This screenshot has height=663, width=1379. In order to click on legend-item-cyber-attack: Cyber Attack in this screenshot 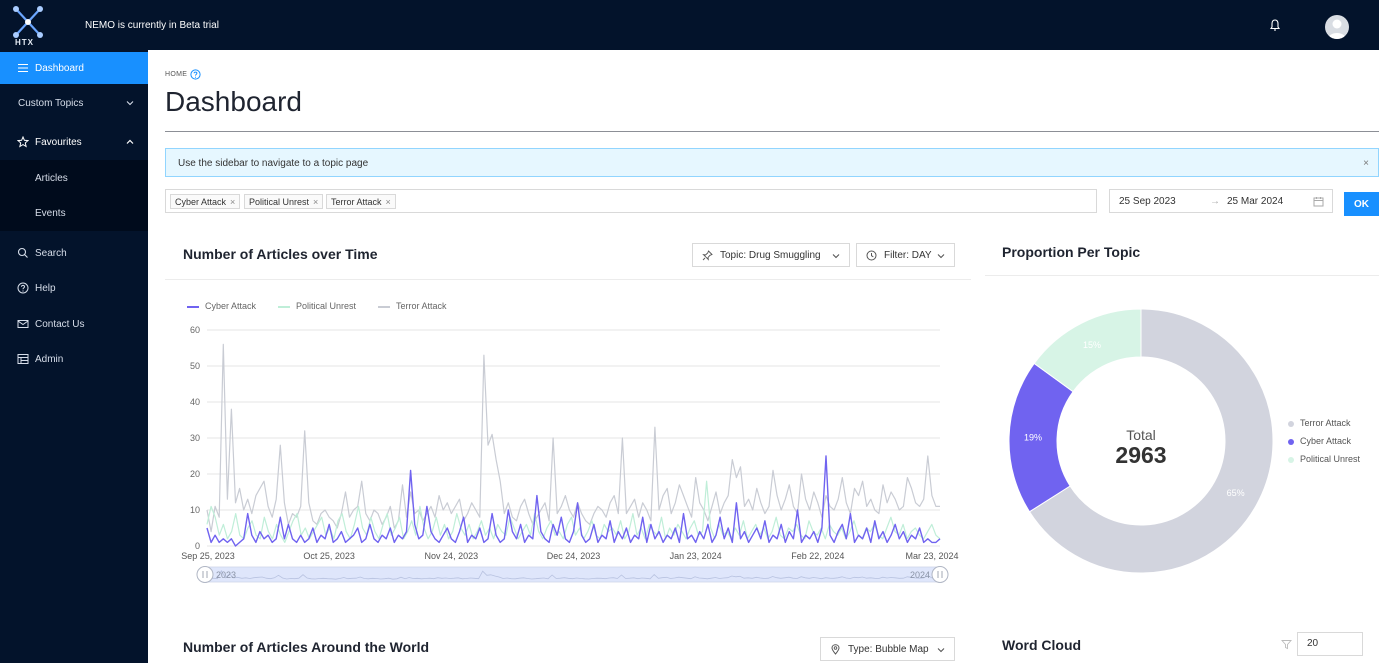, I will do `click(221, 306)`.